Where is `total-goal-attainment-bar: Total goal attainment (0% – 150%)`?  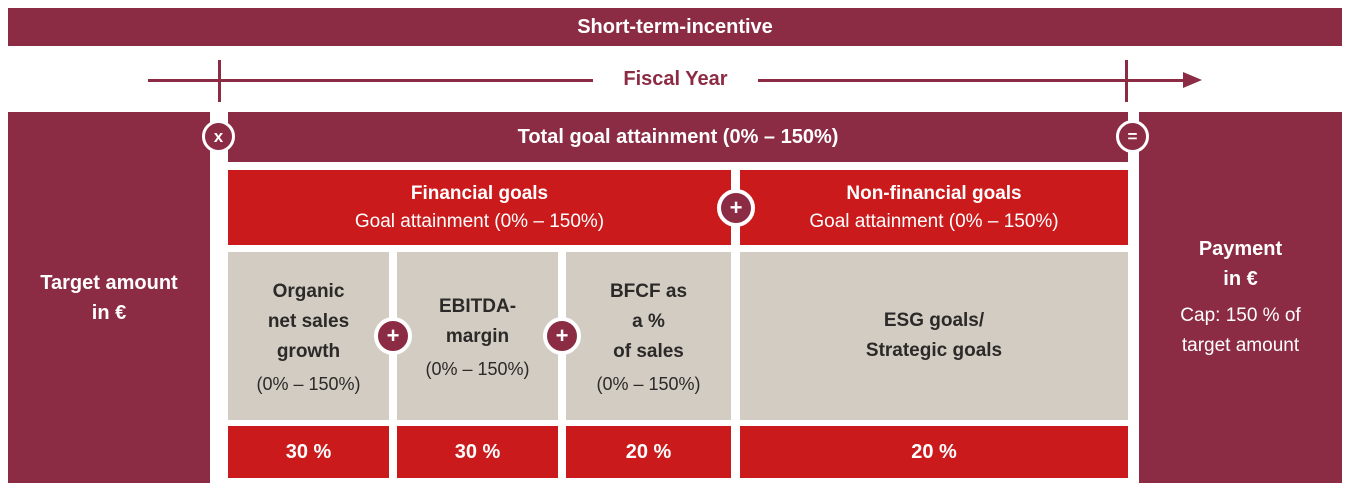
total-goal-attainment-bar: Total goal attainment (0% – 150%) is located at coordinates (678, 137).